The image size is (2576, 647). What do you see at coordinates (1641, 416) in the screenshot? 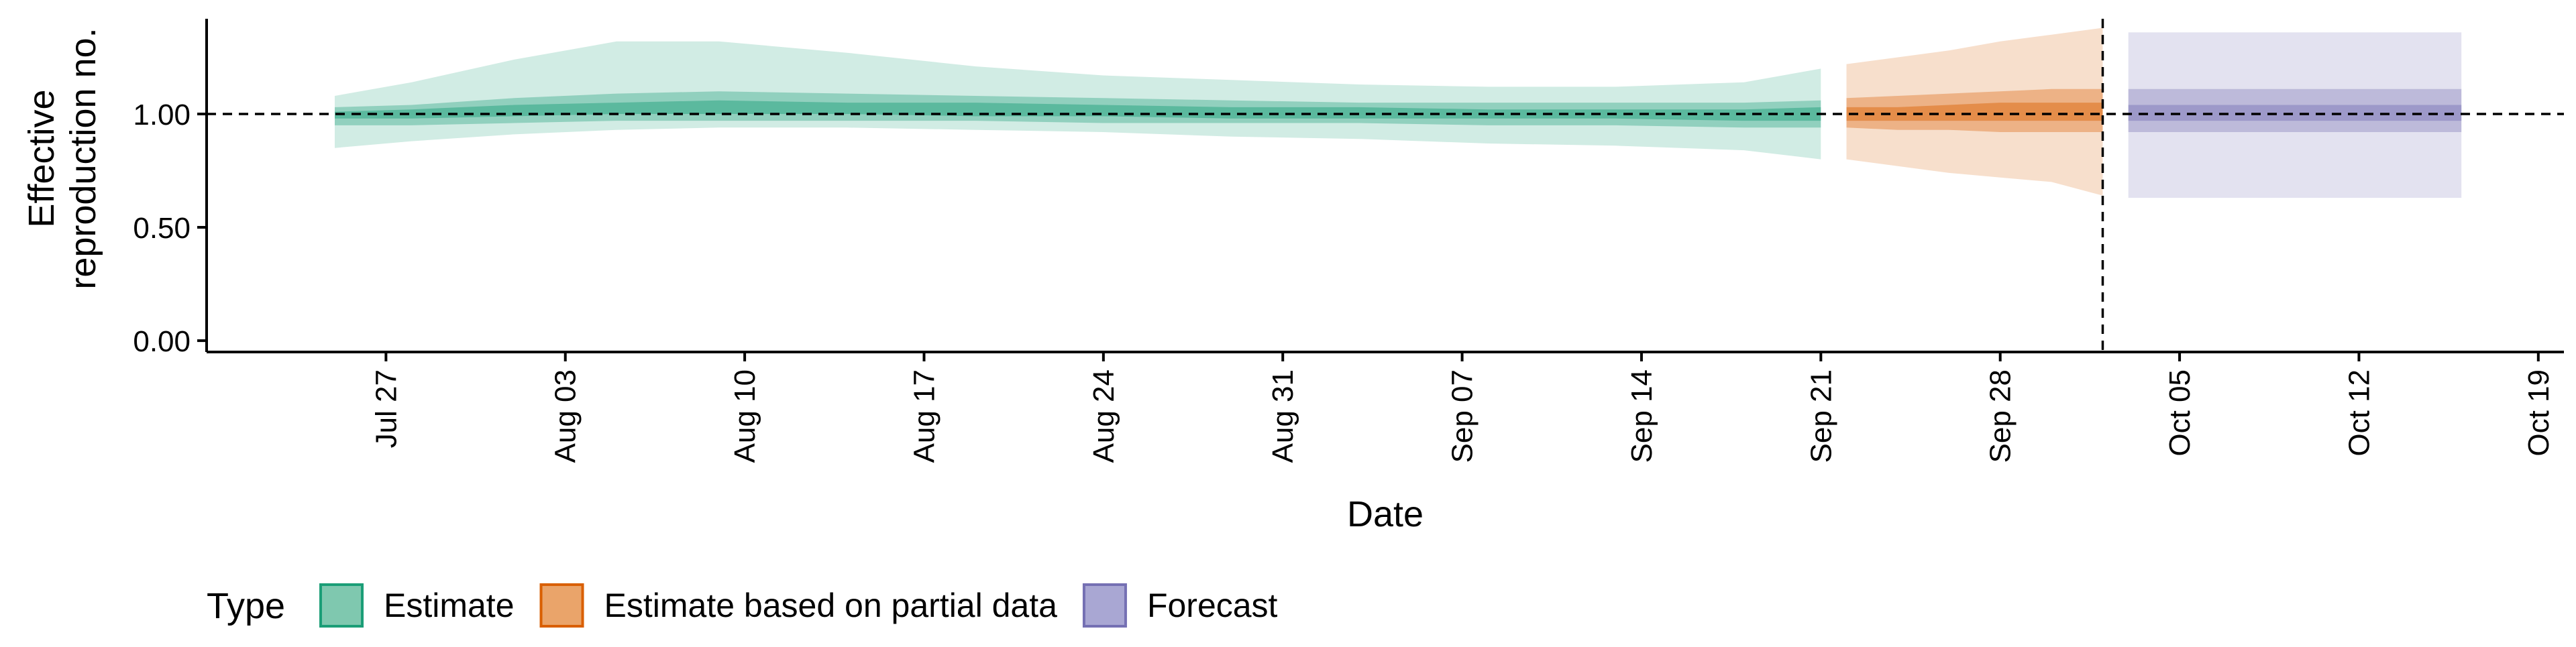
I see `x-tick-label: Sep 14` at bounding box center [1641, 416].